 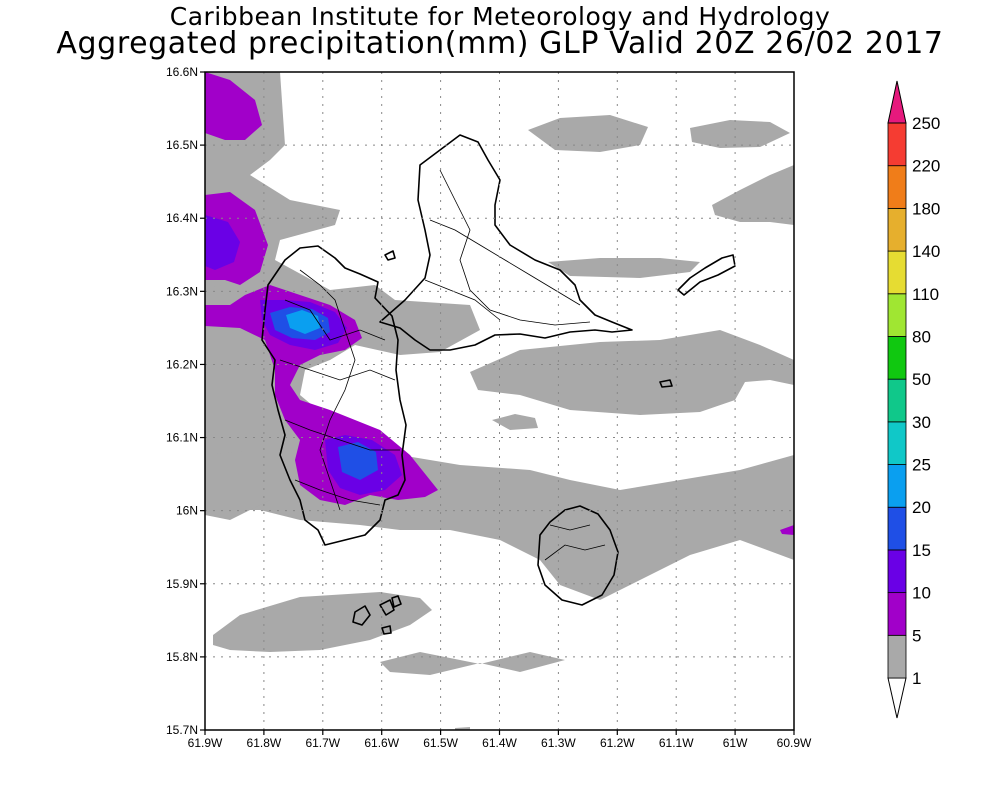 I want to click on legend-label: 10, so click(x=921, y=593).